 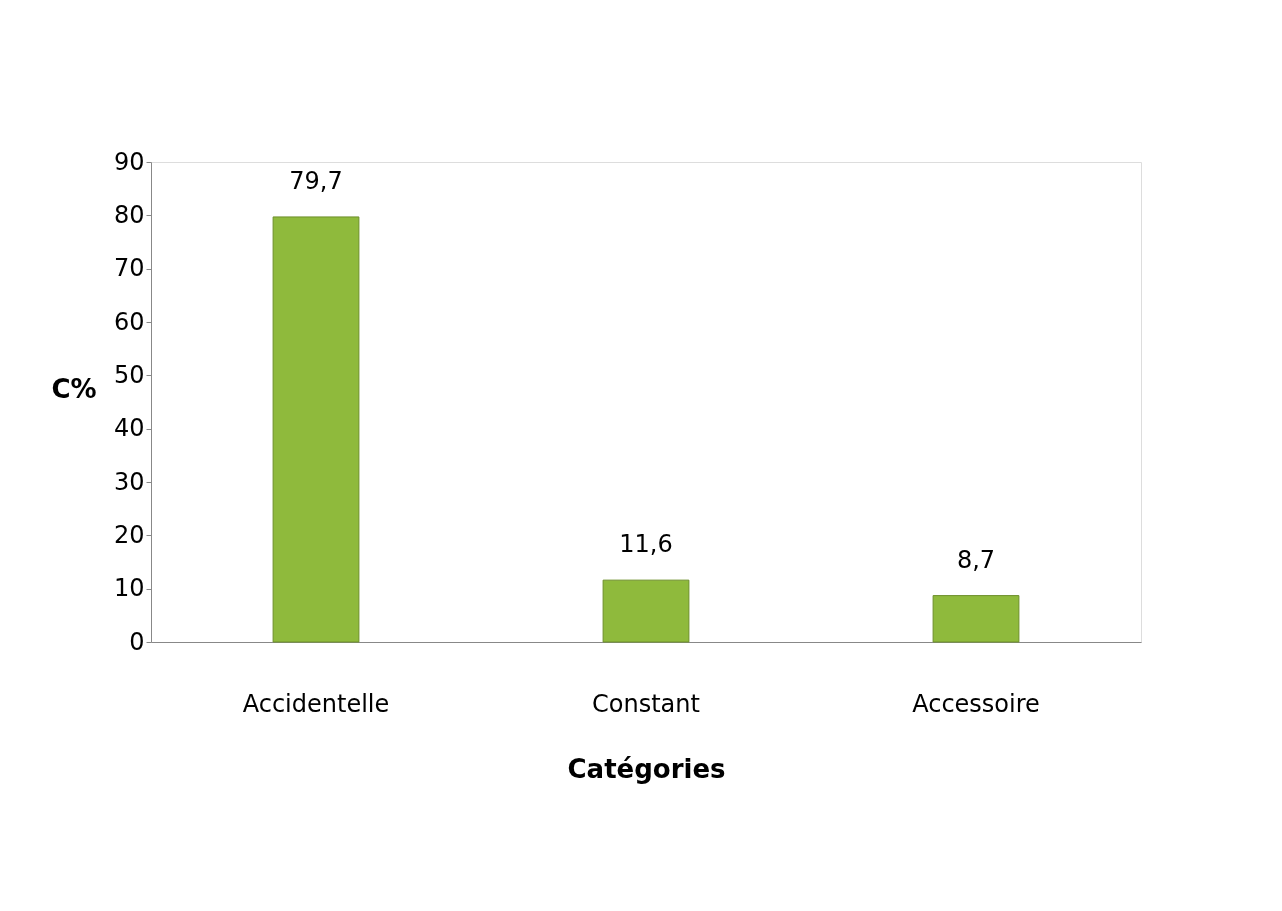 What do you see at coordinates (129, 321) in the screenshot?
I see `y-tick-label: 60` at bounding box center [129, 321].